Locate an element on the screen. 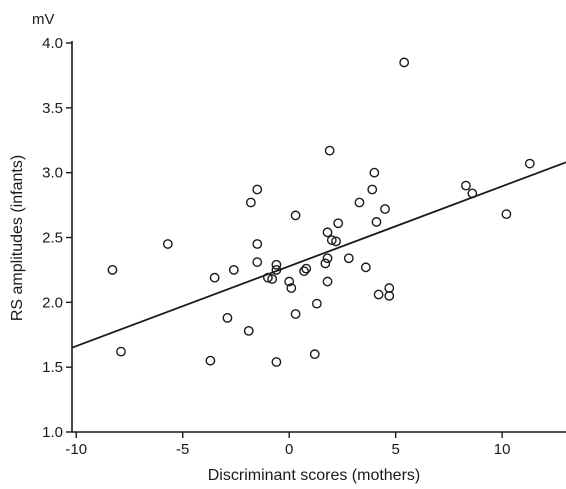 The width and height of the screenshot is (566, 489). y-tick-label: 1.0 is located at coordinates (52, 432).